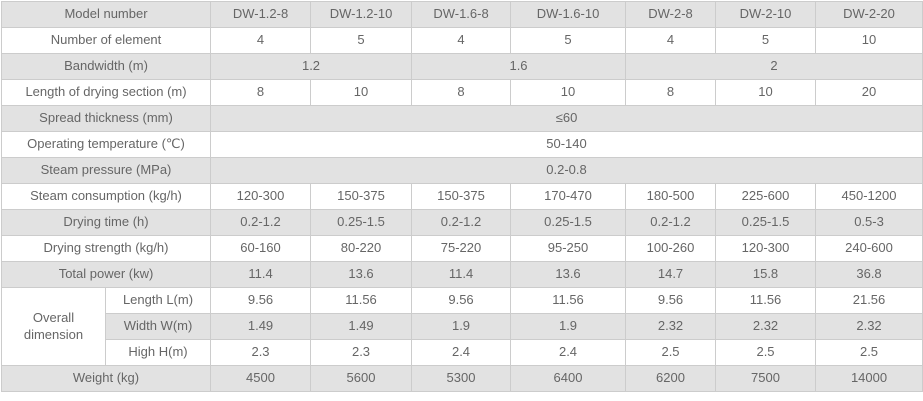  Describe the element at coordinates (869, 196) in the screenshot. I see `cell-value: 450-1200` at that location.